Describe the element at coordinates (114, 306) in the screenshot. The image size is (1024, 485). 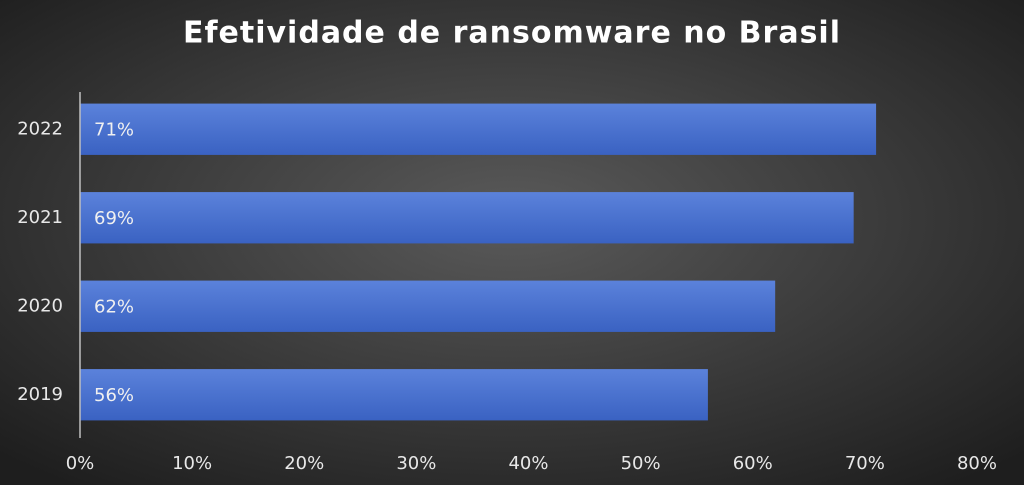
I see `value-label: 62%` at that location.